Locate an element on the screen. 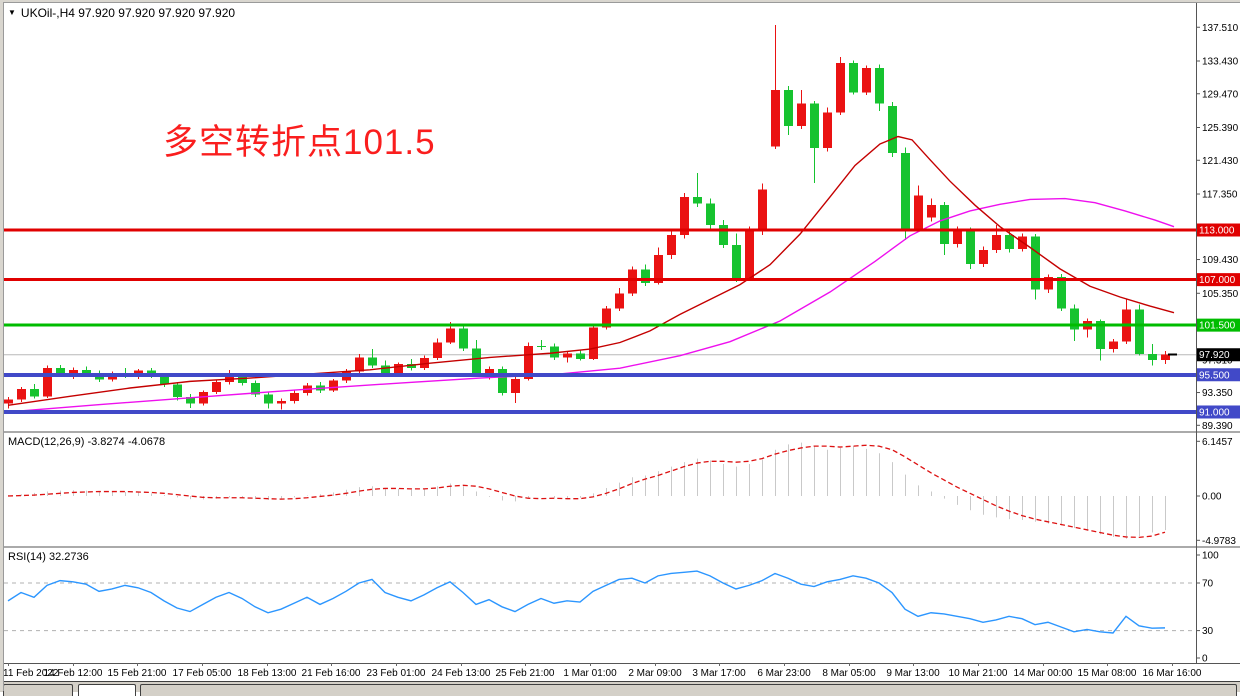  svg-text: 121.430 is located at coordinates (1220, 161).